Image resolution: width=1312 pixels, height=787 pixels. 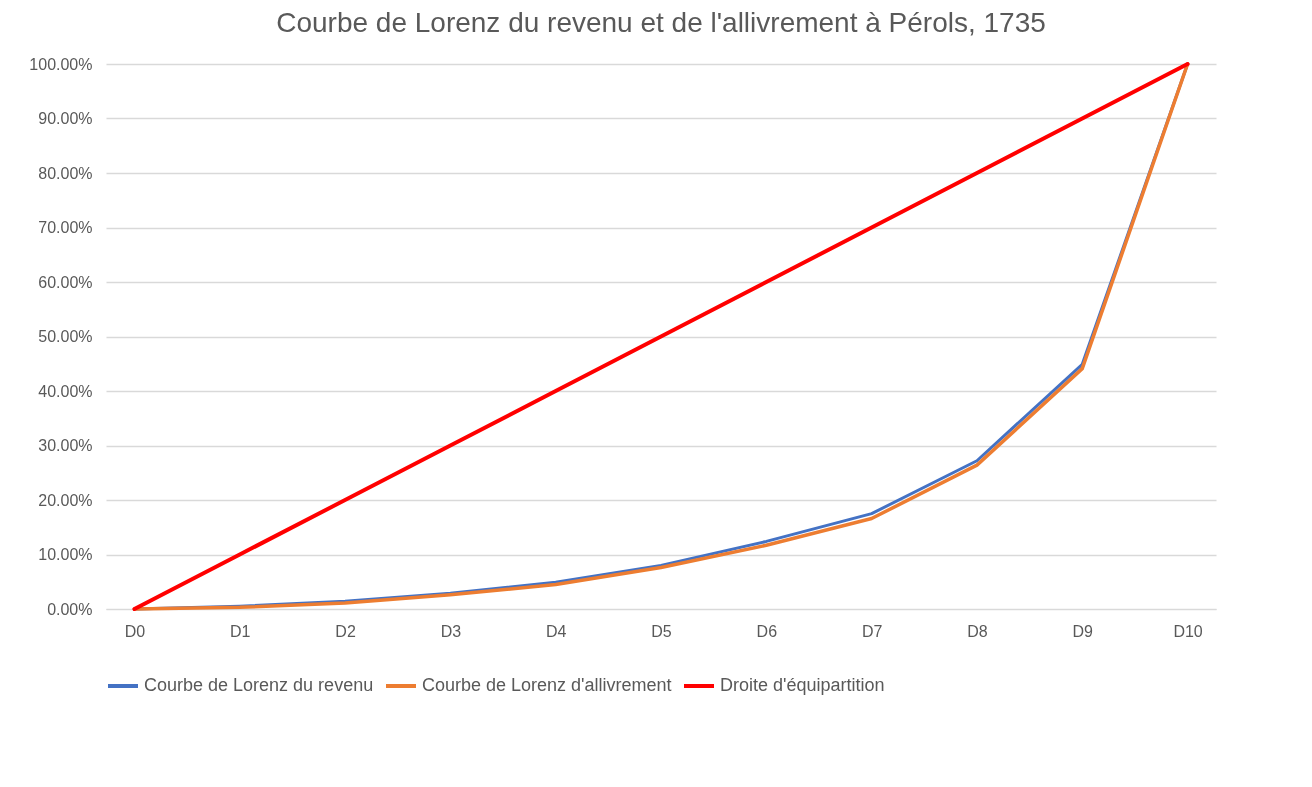 I want to click on y-tick-label: 60.00%, so click(x=65, y=282).